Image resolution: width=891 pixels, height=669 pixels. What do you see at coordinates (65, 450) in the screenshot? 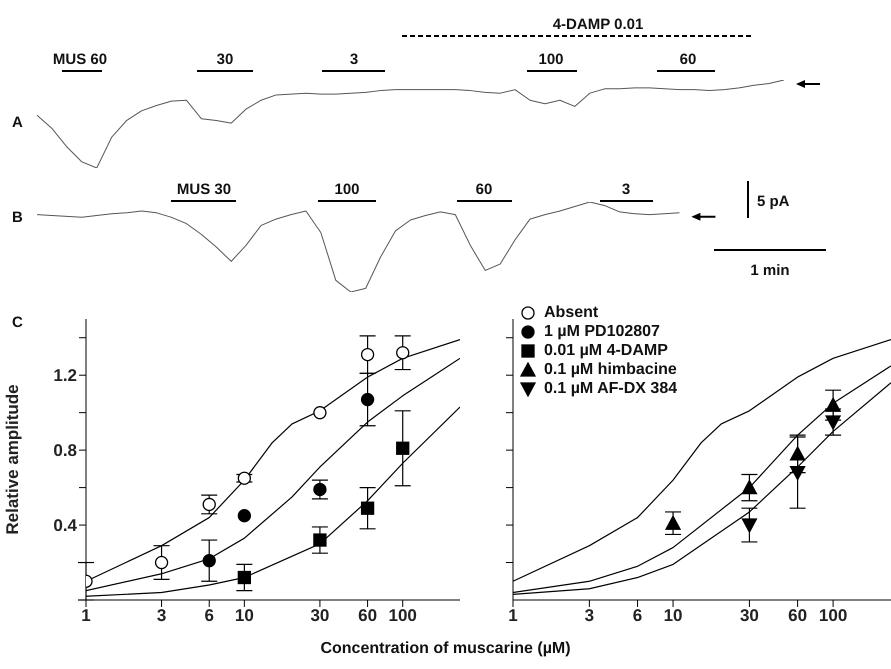
I see `y-tick-label: 0.8` at bounding box center [65, 450].